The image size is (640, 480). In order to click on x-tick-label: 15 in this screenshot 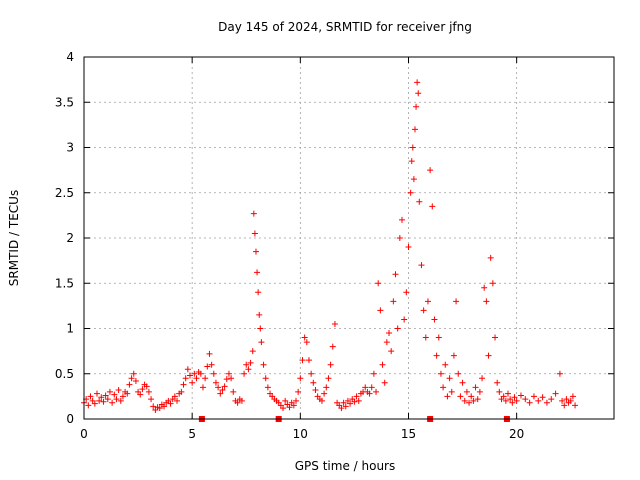, I will do `click(408, 434)`.